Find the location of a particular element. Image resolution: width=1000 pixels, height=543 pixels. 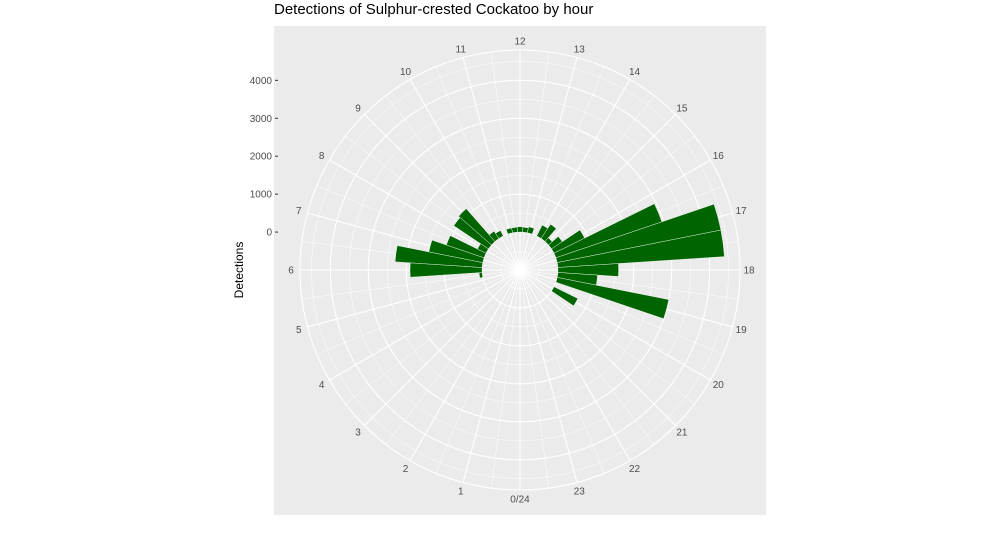

hour-label: 4 is located at coordinates (322, 385).